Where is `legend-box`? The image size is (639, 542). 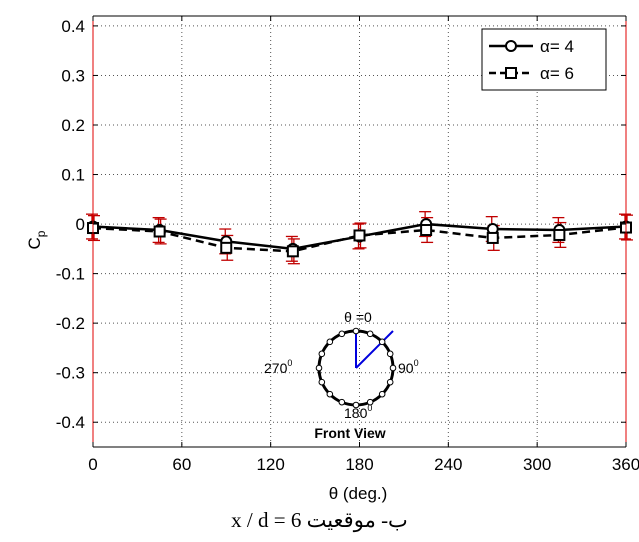
legend-box is located at coordinates (544, 59).